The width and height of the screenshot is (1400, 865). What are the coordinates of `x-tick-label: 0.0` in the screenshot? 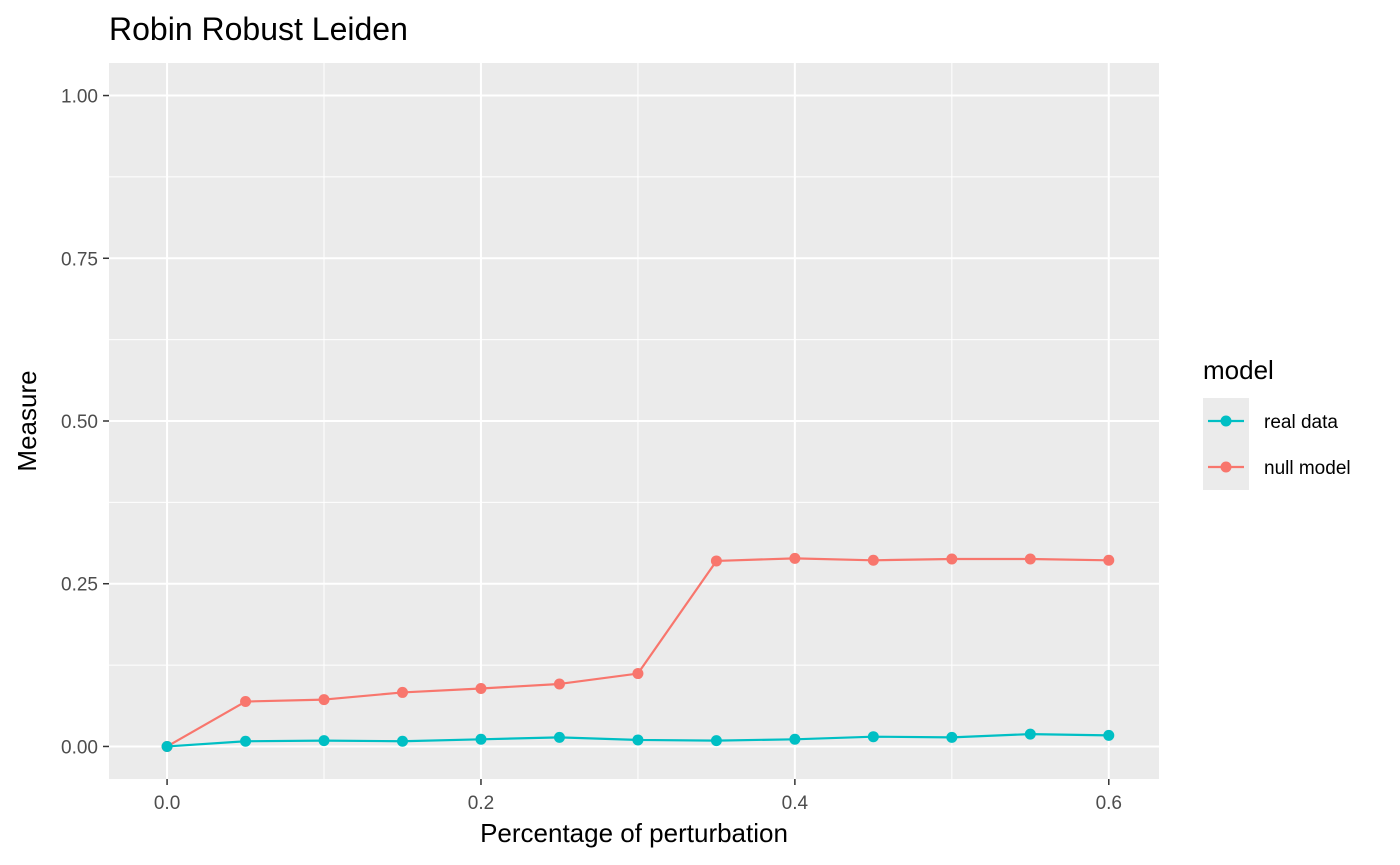 It's located at (167, 803).